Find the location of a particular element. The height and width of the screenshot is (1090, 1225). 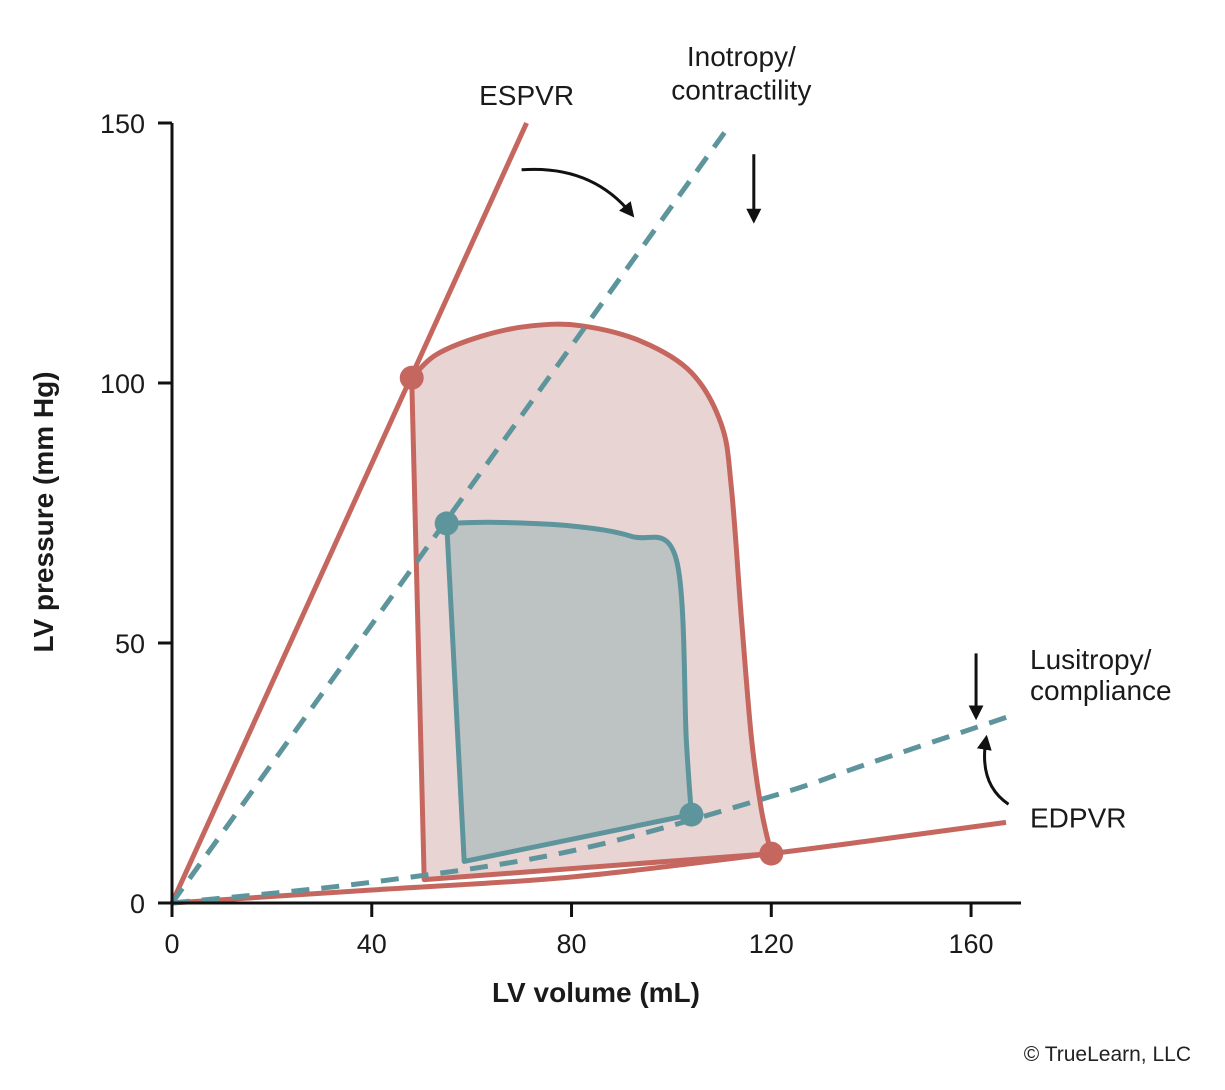

edpvr-line is located at coordinates (589, 862).